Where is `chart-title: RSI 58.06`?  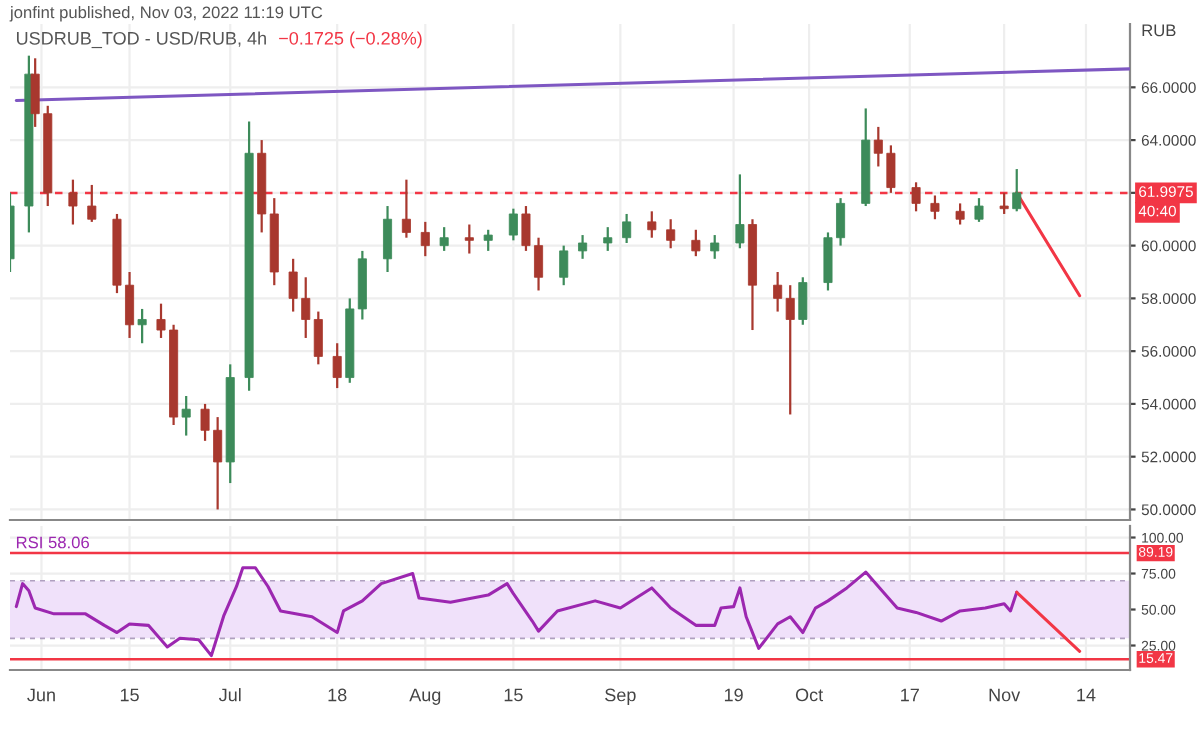 chart-title: RSI 58.06 is located at coordinates (52, 542).